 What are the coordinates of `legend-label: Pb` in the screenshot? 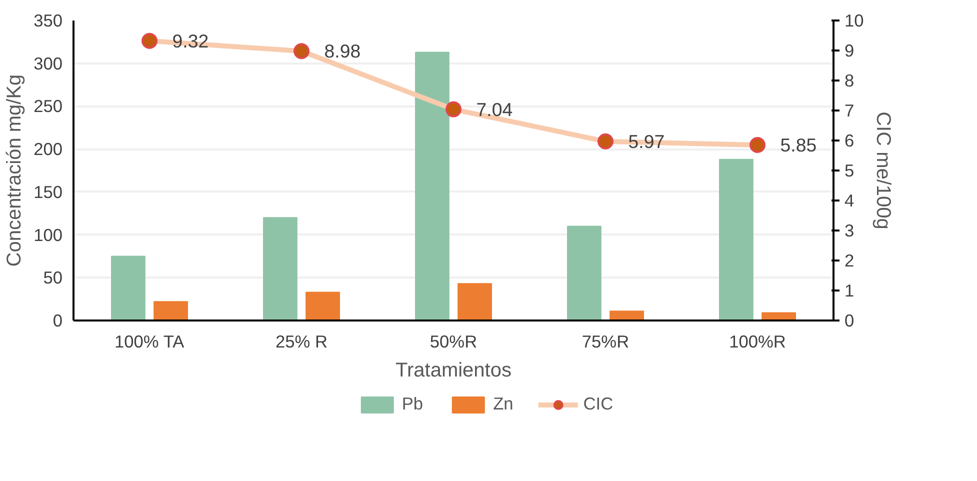 It's located at (413, 404).